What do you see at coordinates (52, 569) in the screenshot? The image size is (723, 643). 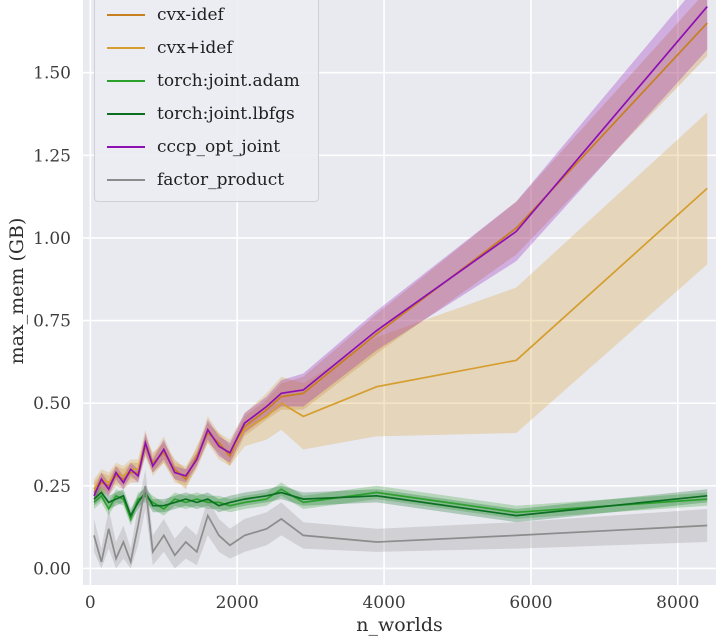 I see `y-tick-label: 0.00` at bounding box center [52, 569].